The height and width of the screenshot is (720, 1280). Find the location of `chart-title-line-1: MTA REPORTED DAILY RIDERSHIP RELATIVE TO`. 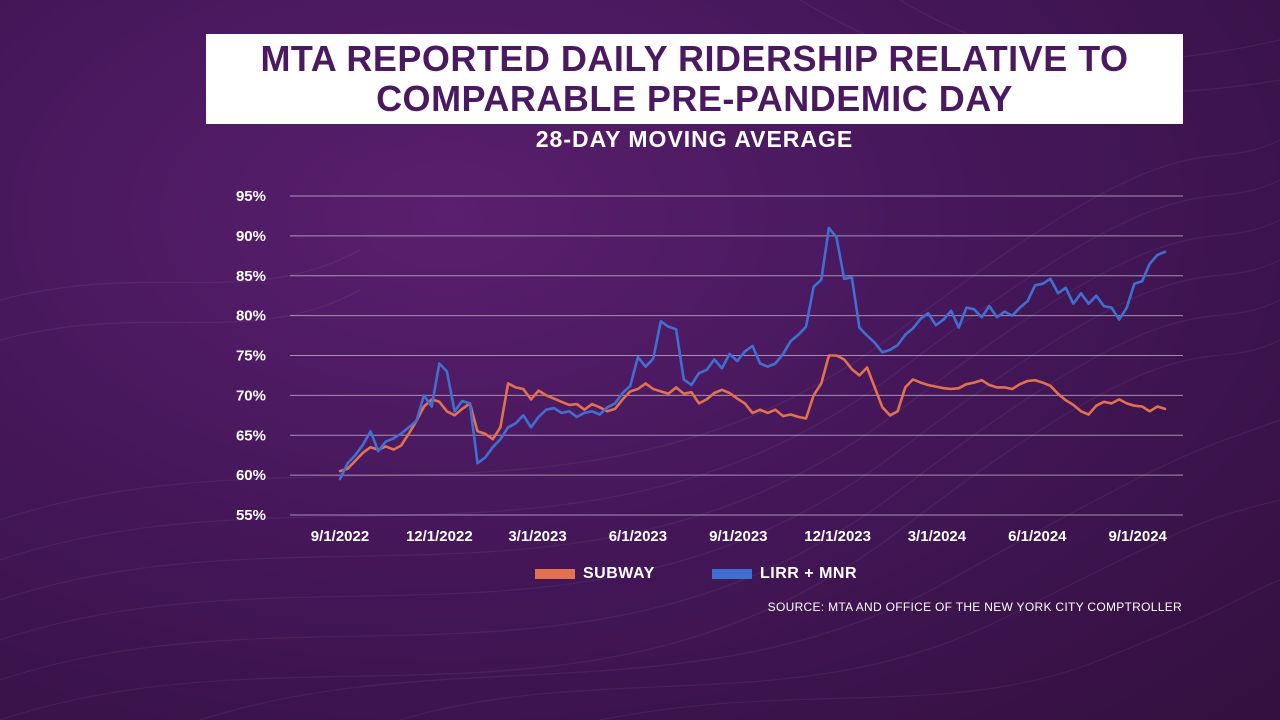

chart-title-line-1: MTA REPORTED DAILY RIDERSHIP RELATIVE TO is located at coordinates (694, 58).